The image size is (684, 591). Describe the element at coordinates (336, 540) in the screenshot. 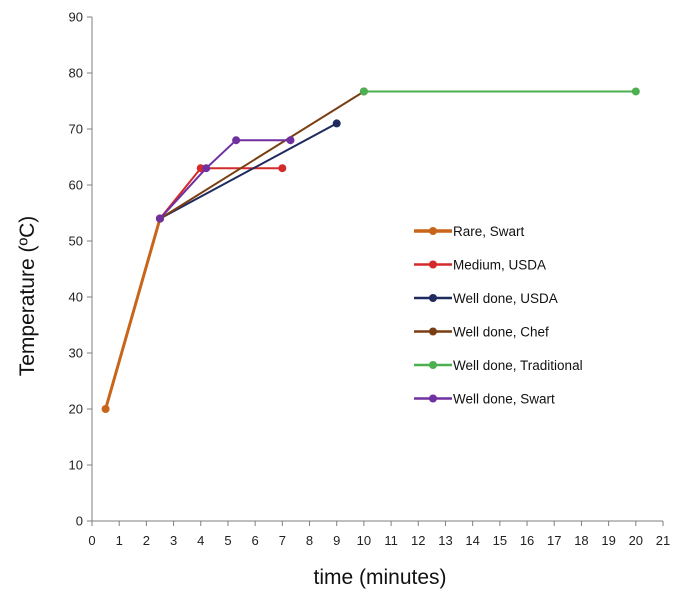

I see `x-tick-label: 9` at that location.